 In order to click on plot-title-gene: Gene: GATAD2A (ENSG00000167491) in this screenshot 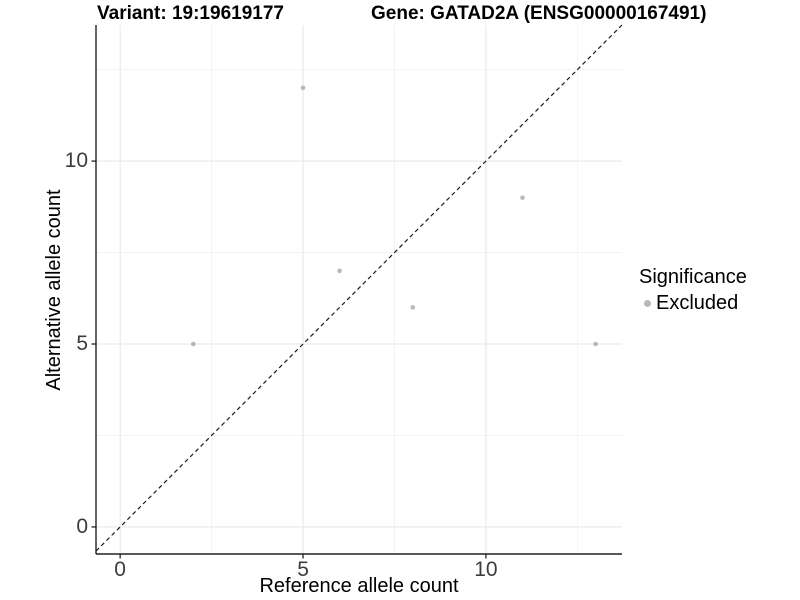, I will do `click(539, 13)`.